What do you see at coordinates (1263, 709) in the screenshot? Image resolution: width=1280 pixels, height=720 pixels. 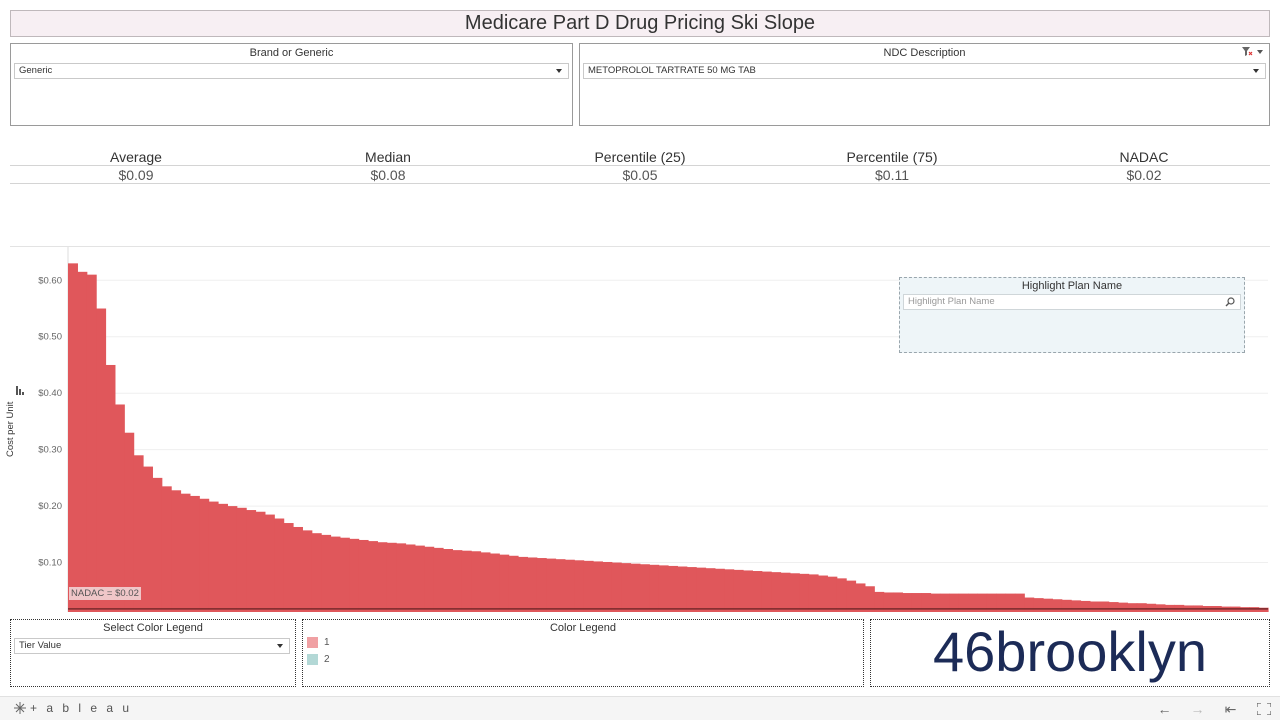 I see `fullscreen-icon` at bounding box center [1263, 709].